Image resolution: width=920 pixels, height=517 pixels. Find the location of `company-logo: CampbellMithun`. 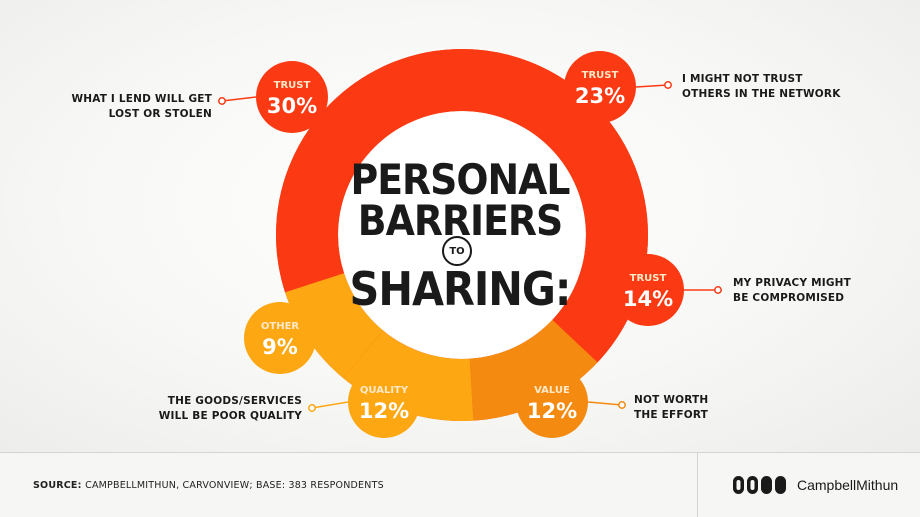

company-logo: CampbellMithun is located at coordinates (815, 485).